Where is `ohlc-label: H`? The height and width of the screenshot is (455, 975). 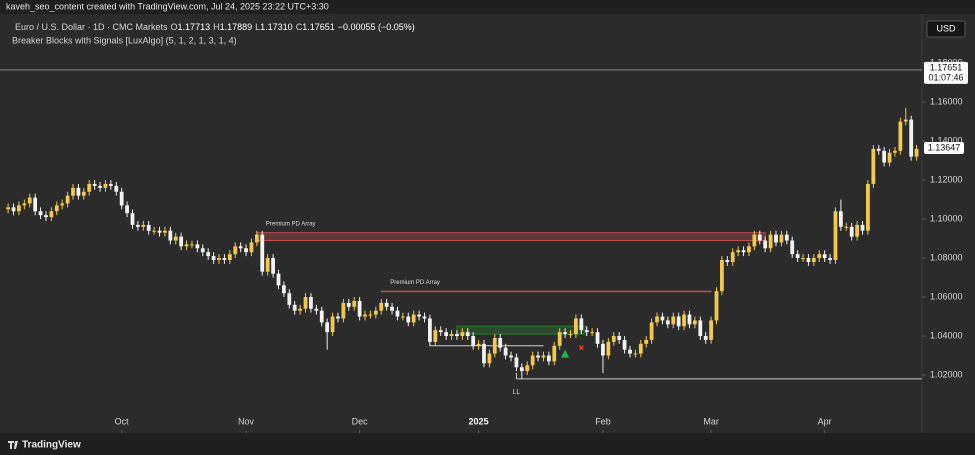 ohlc-label: H is located at coordinates (216, 27).